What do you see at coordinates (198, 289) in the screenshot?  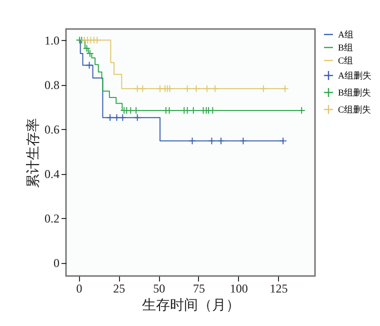 I see `x-tick-label: 75` at bounding box center [198, 289].